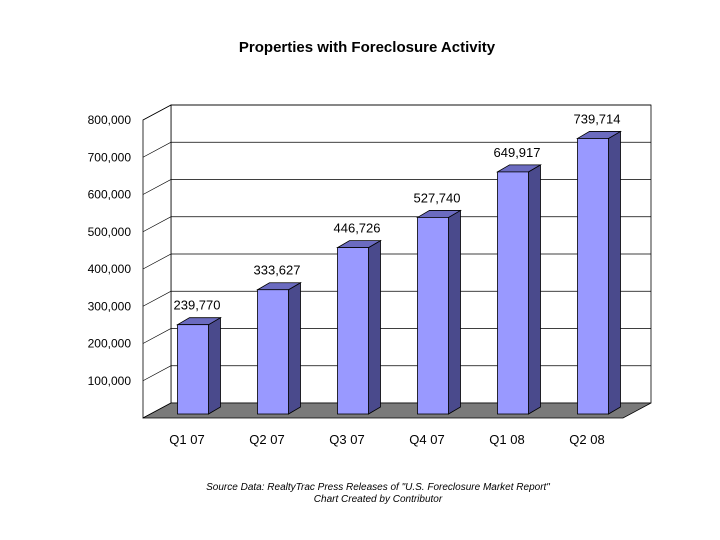  What do you see at coordinates (110, 157) in the screenshot?
I see `y-tick-label: 700,000` at bounding box center [110, 157].